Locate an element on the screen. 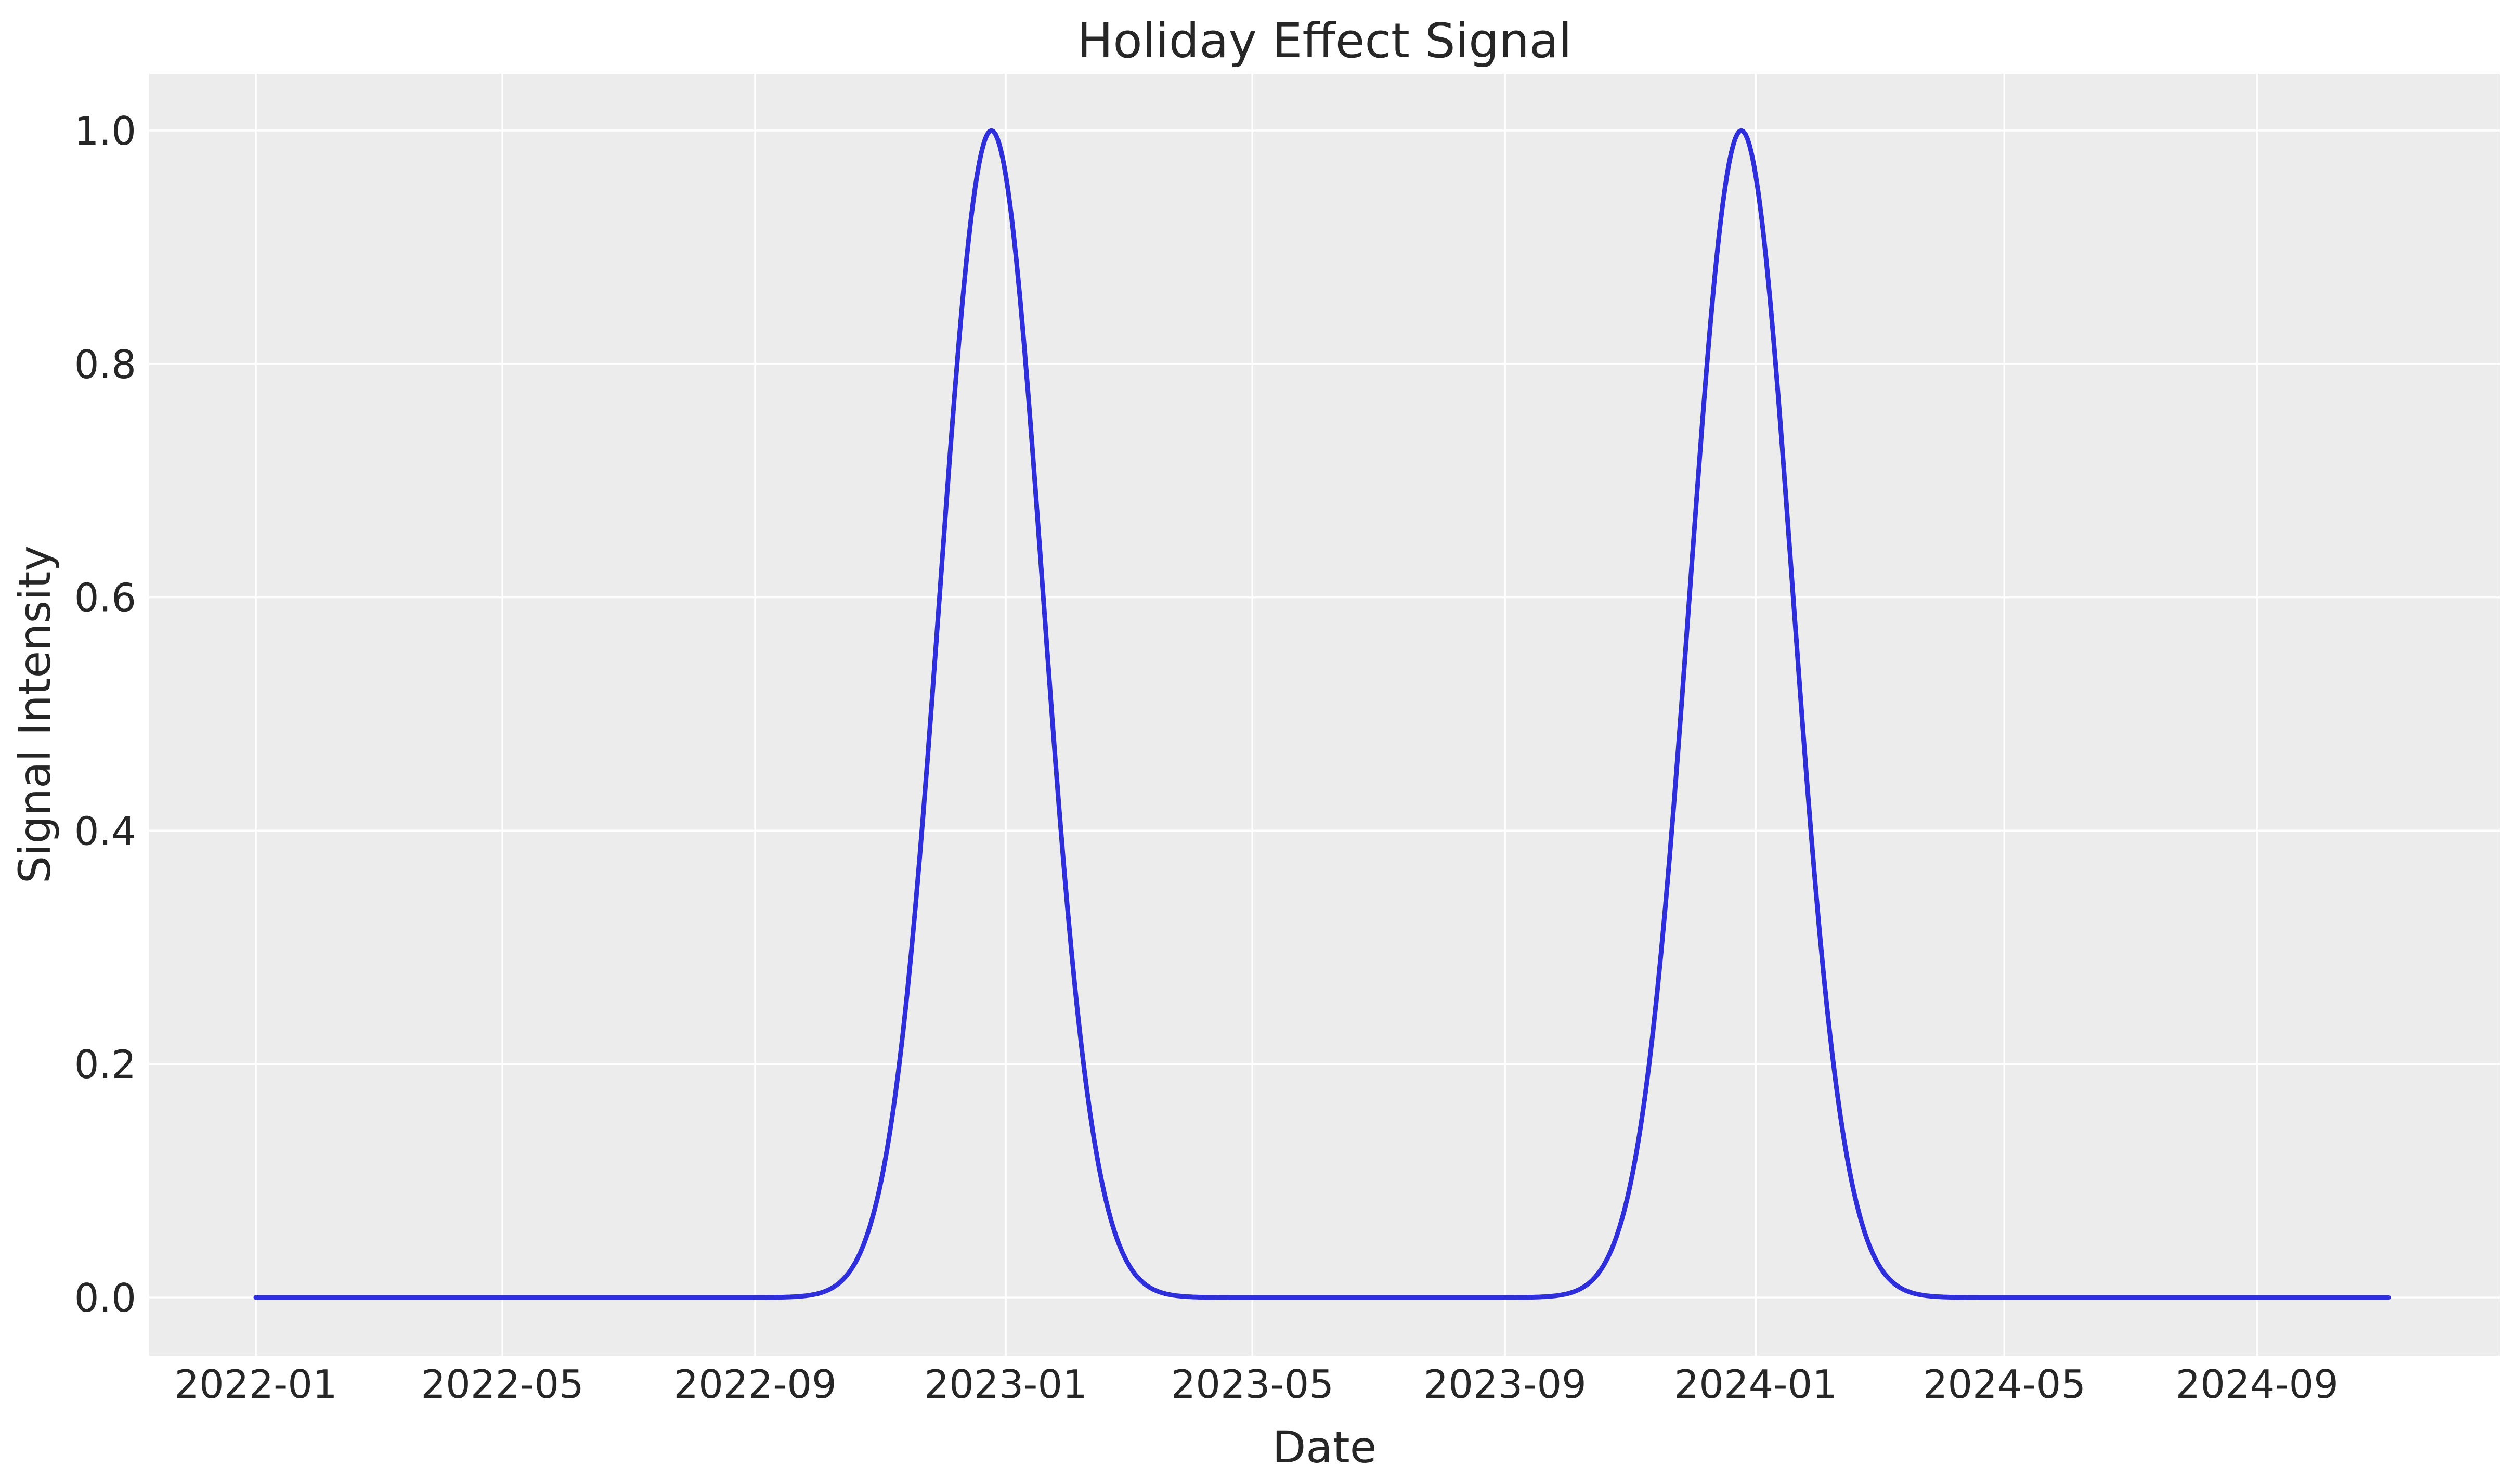  y-tick-label: 0.6 is located at coordinates (105, 598).